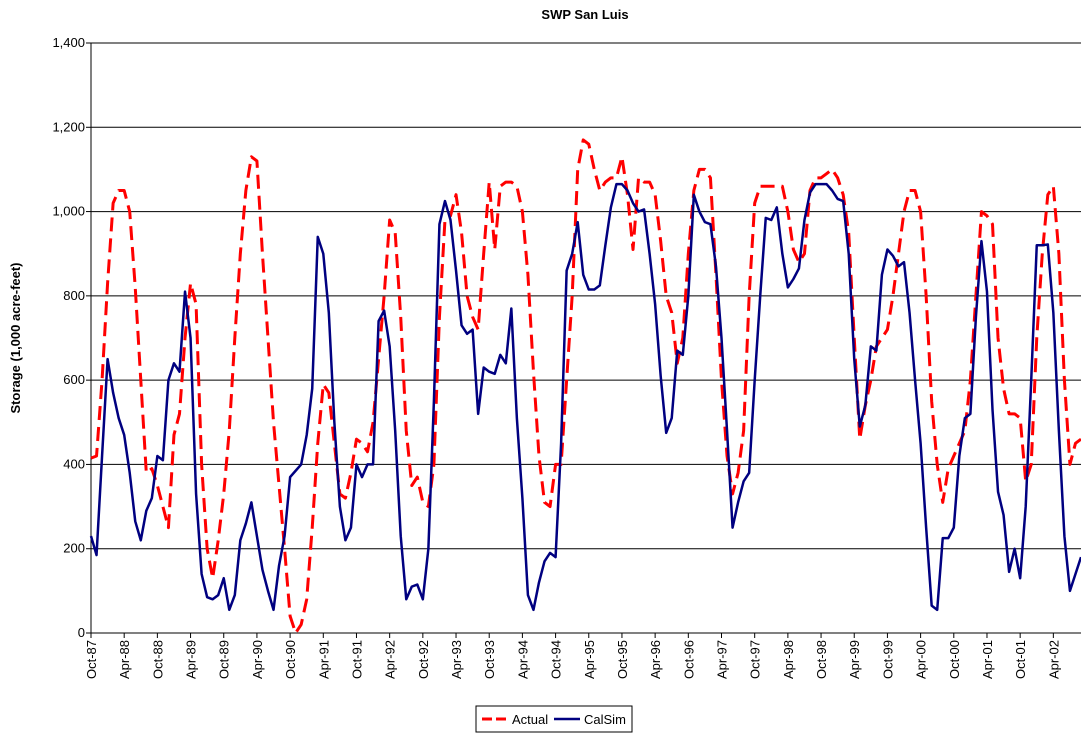 The height and width of the screenshot is (740, 1081). I want to click on x-tick-label: Apr-89, so click(191, 659).